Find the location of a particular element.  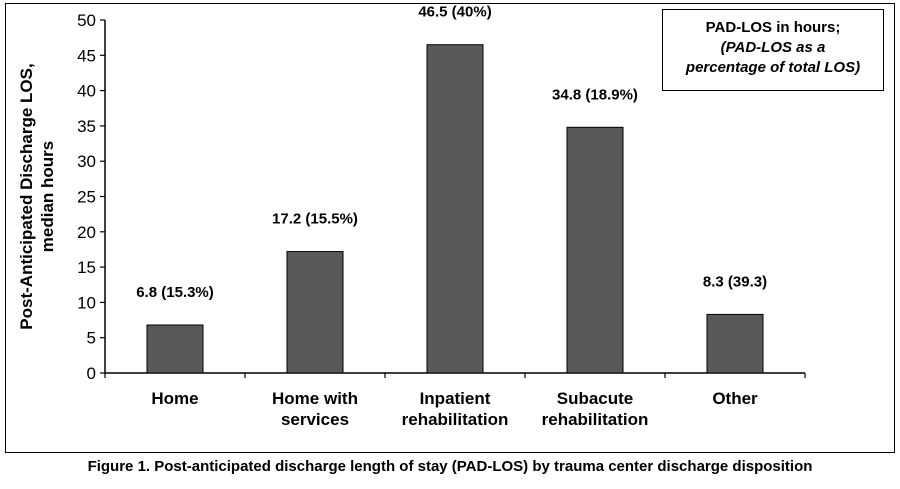

category-label: Inpatient is located at coordinates (455, 398).